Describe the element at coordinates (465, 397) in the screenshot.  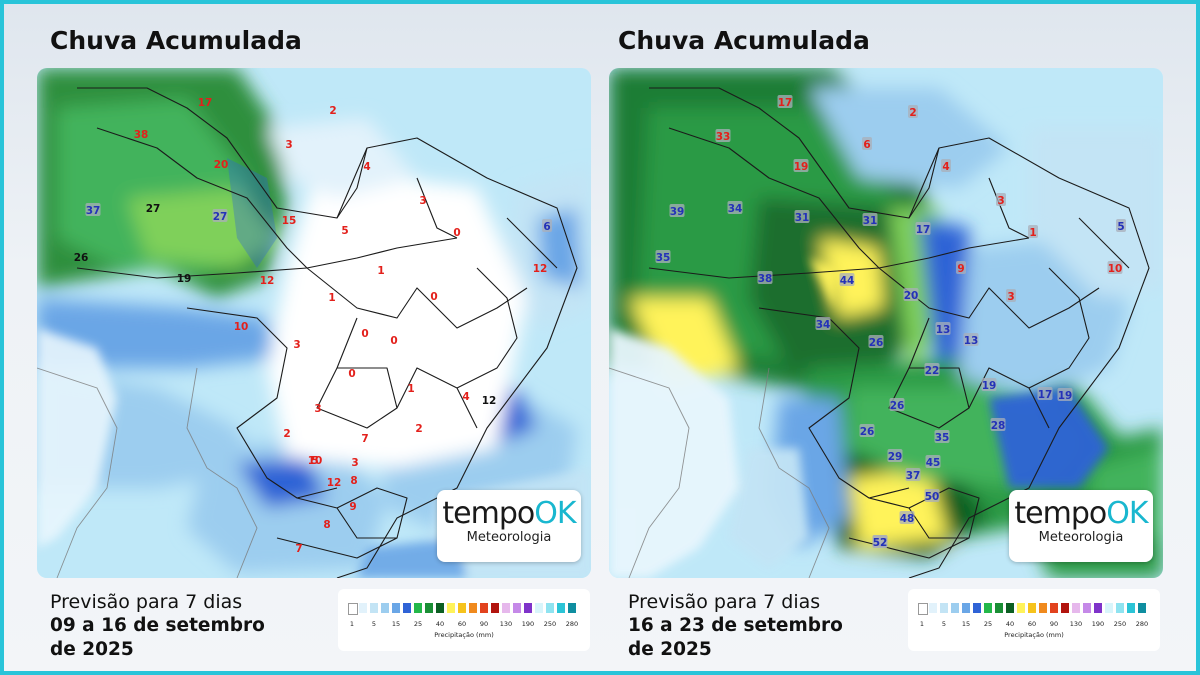
I see `rain-value-label: 4` at that location.